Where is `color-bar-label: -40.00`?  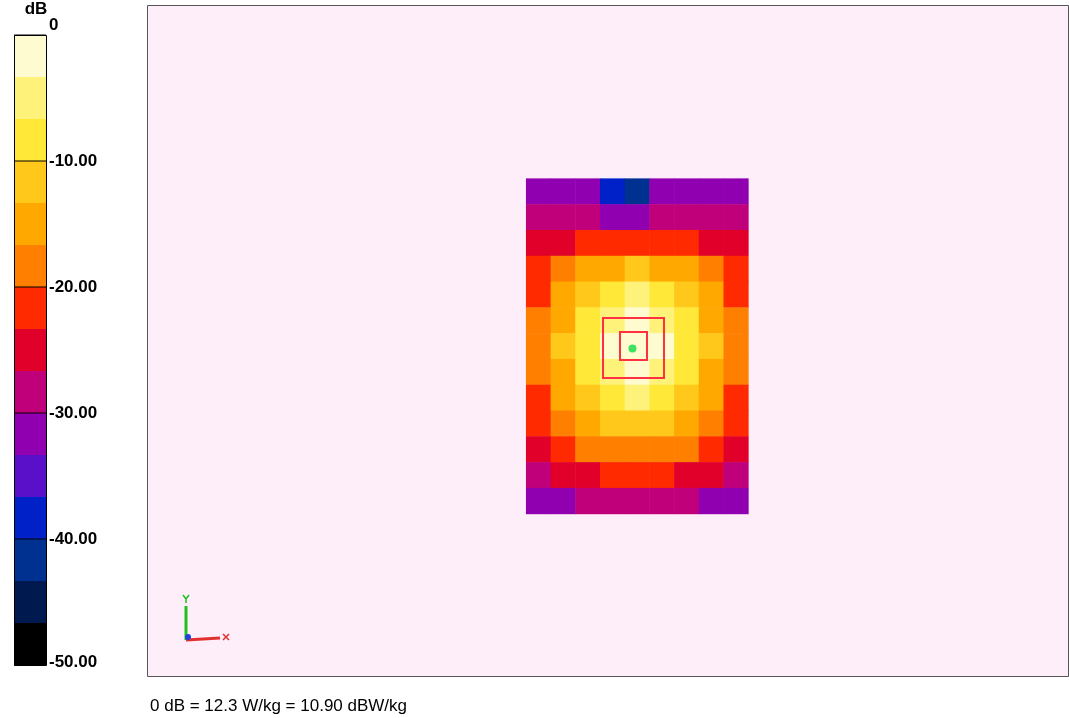 color-bar-label: -40.00 is located at coordinates (73, 538).